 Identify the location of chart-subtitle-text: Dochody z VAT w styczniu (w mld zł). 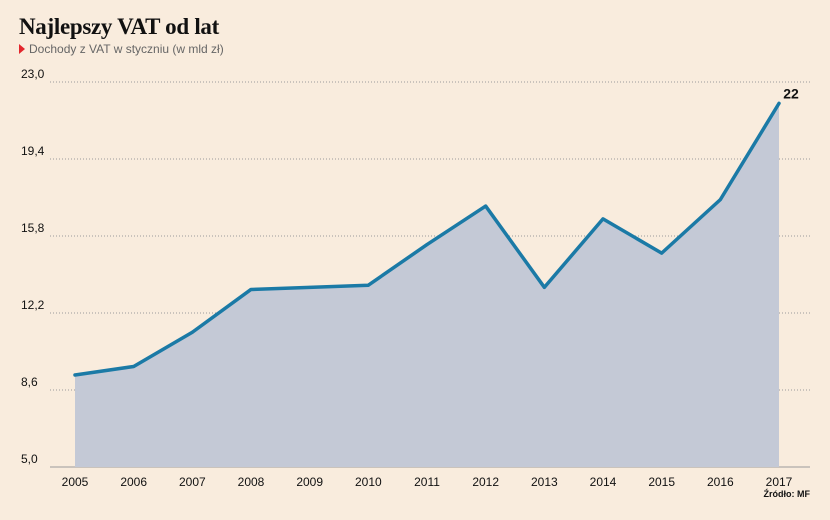
(126, 49).